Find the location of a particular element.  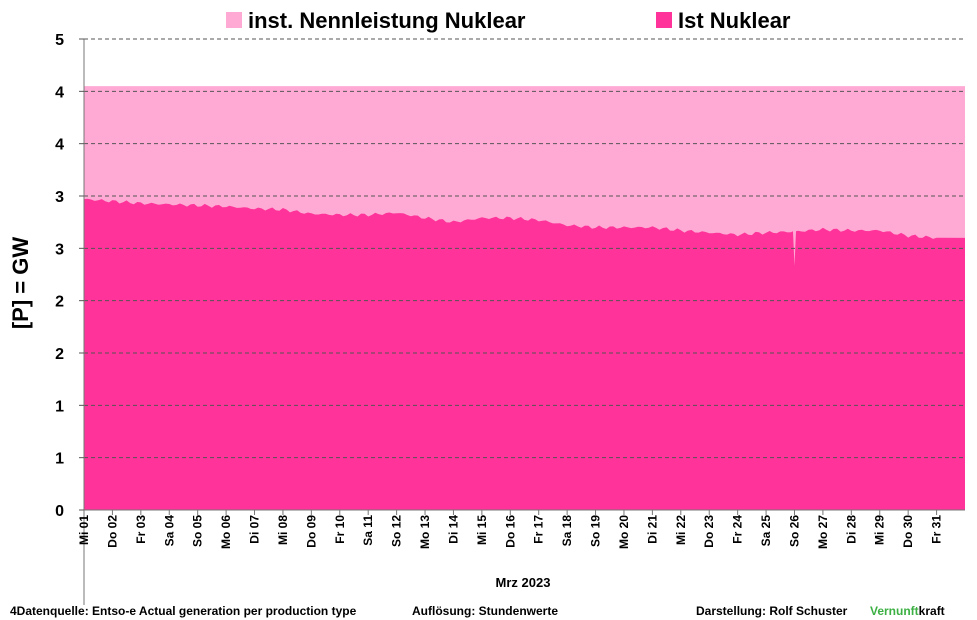

x-tick-label: Do 30 is located at coordinates (908, 531).